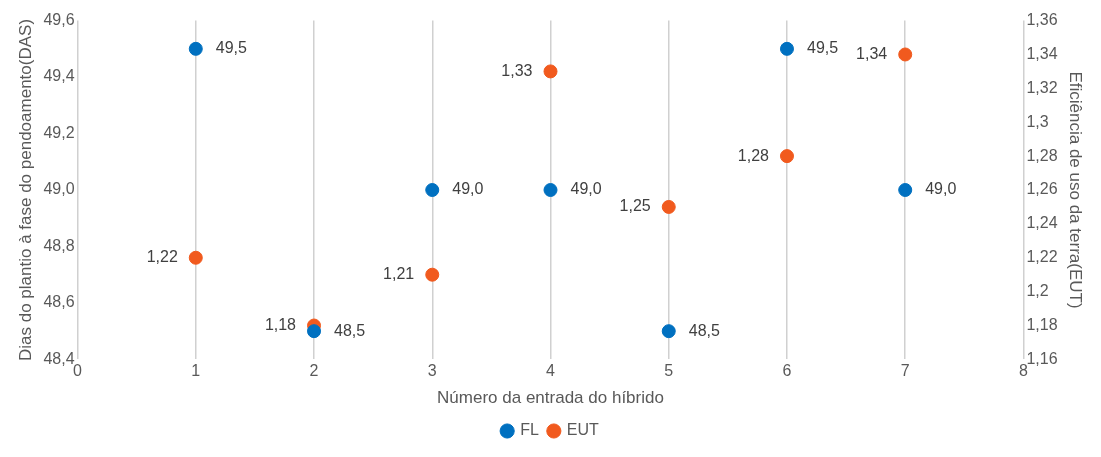  Describe the element at coordinates (1042, 87) in the screenshot. I see `y2-tick-label: 1,32` at that location.